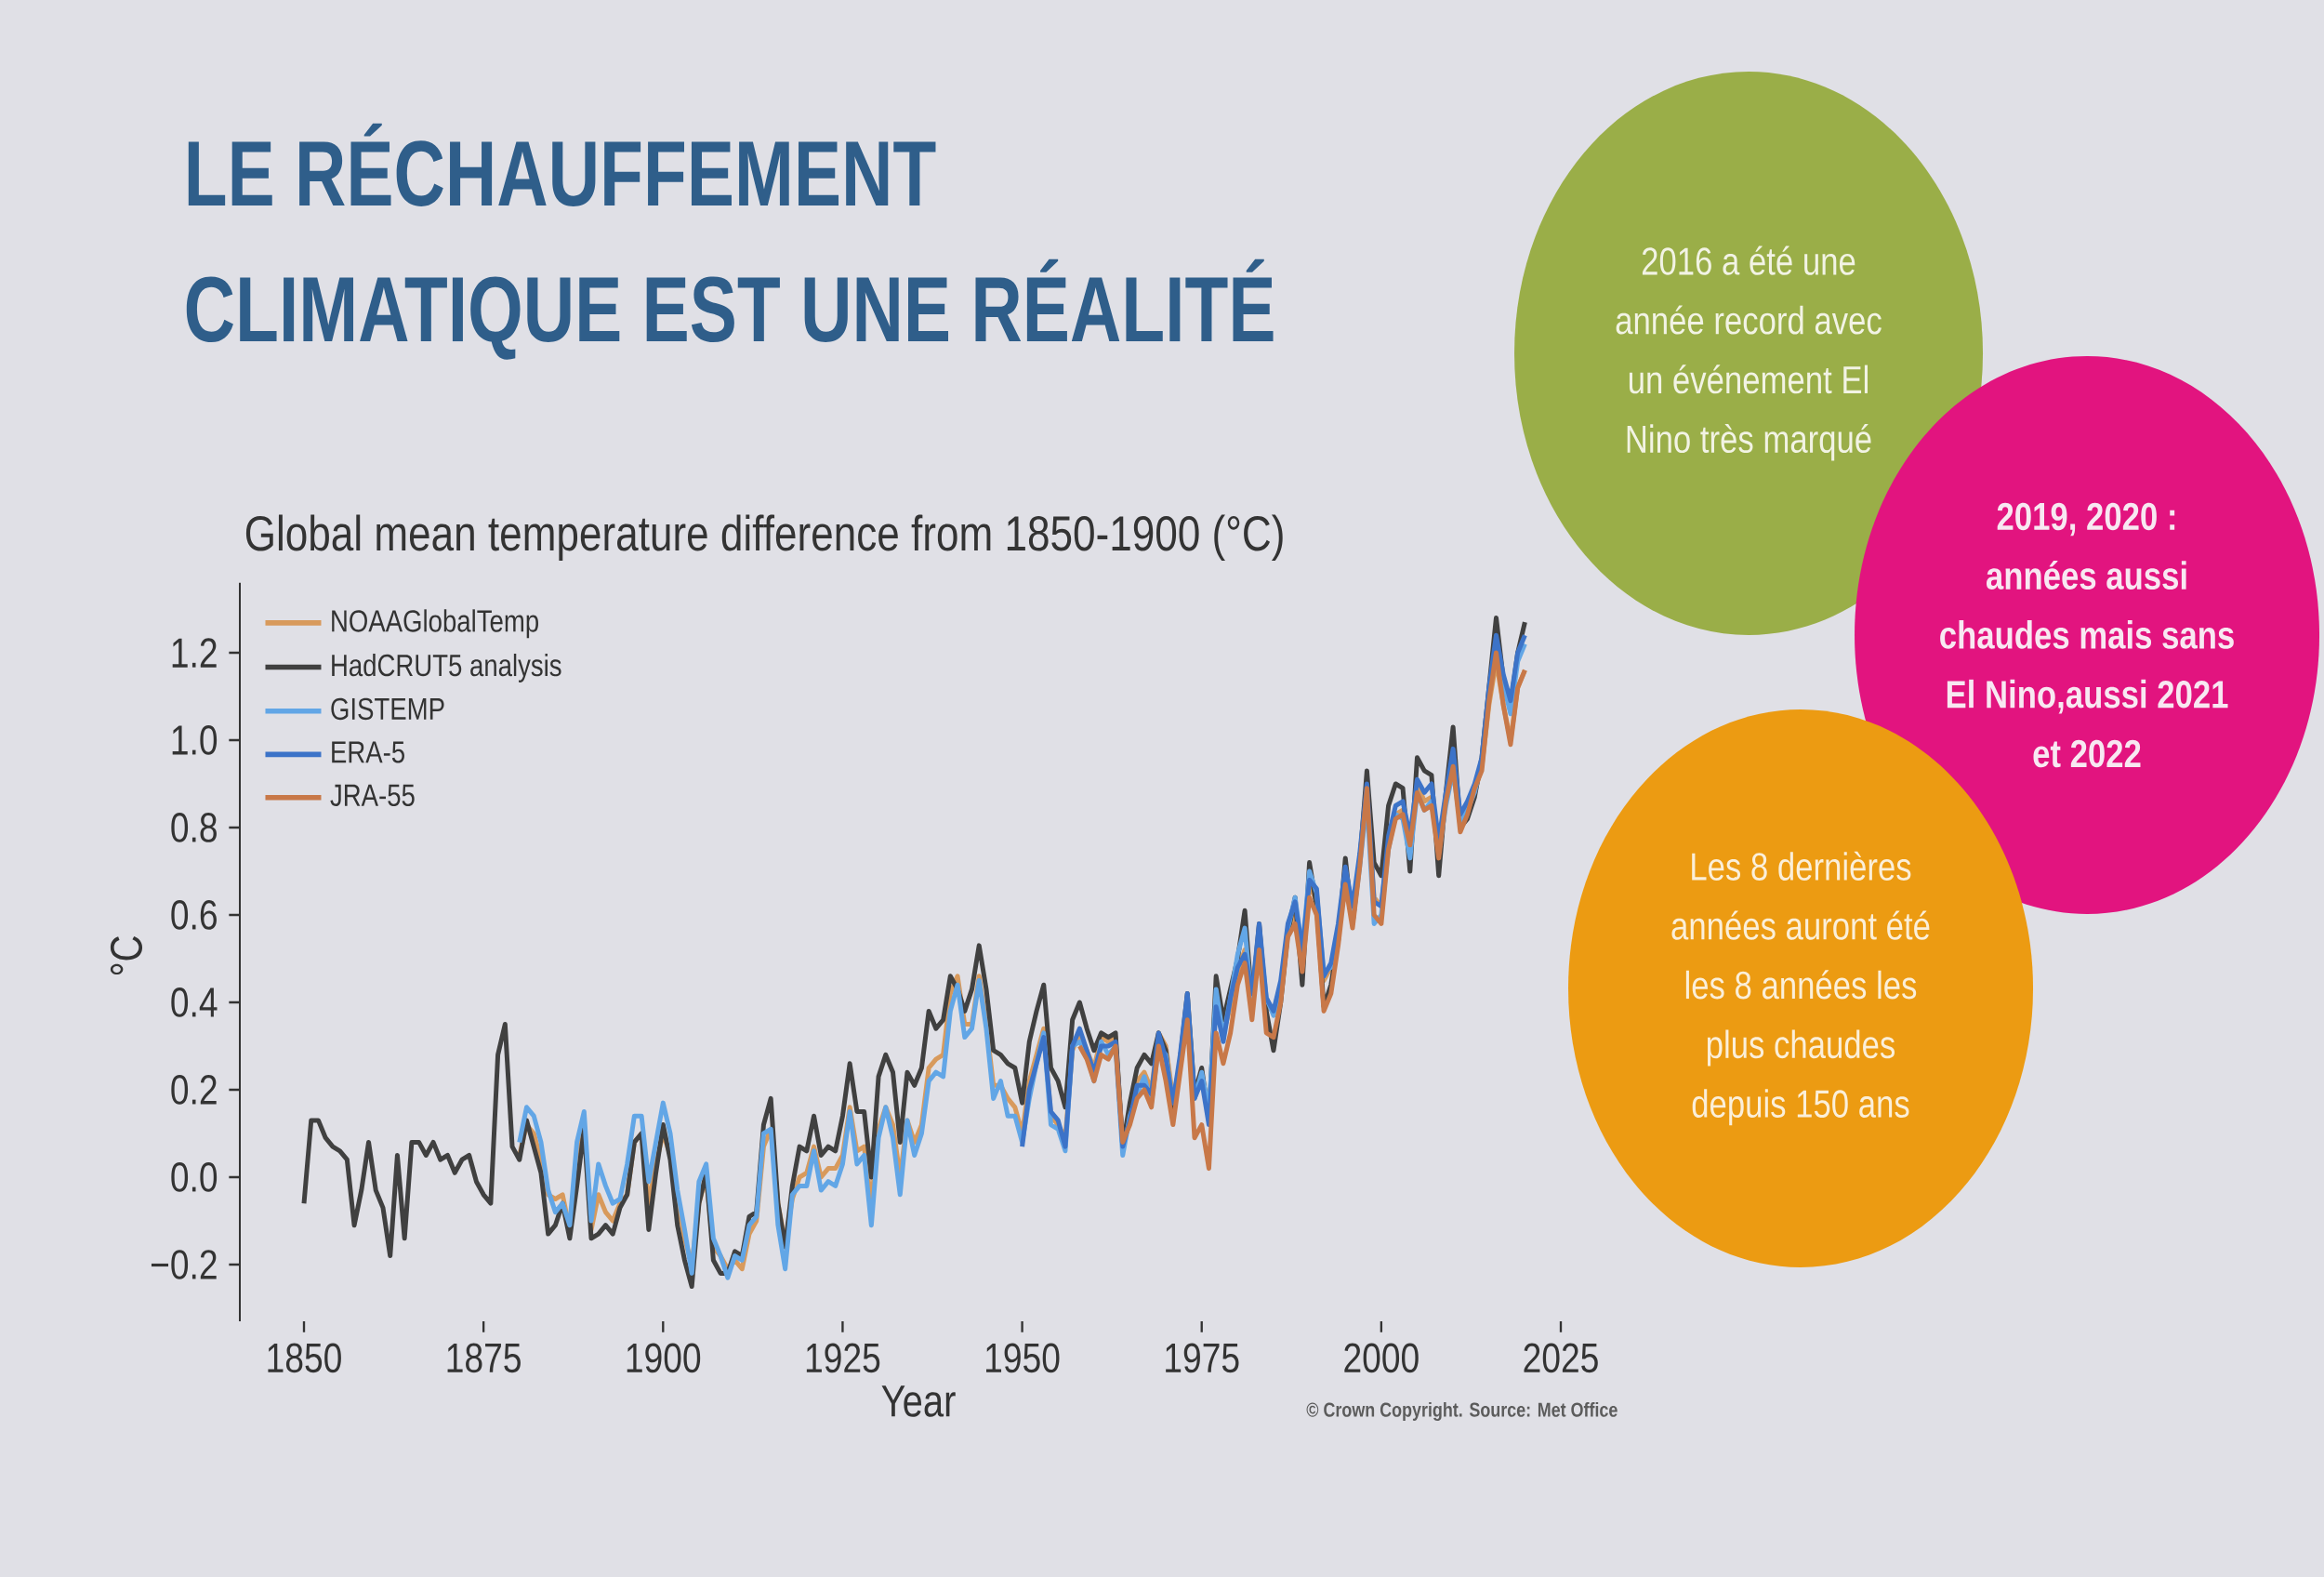 This screenshot has height=1577, width=2324. What do you see at coordinates (1749, 353) in the screenshot?
I see `text: 2016 a été une année record avec un événement El Nino très marqué` at bounding box center [1749, 353].